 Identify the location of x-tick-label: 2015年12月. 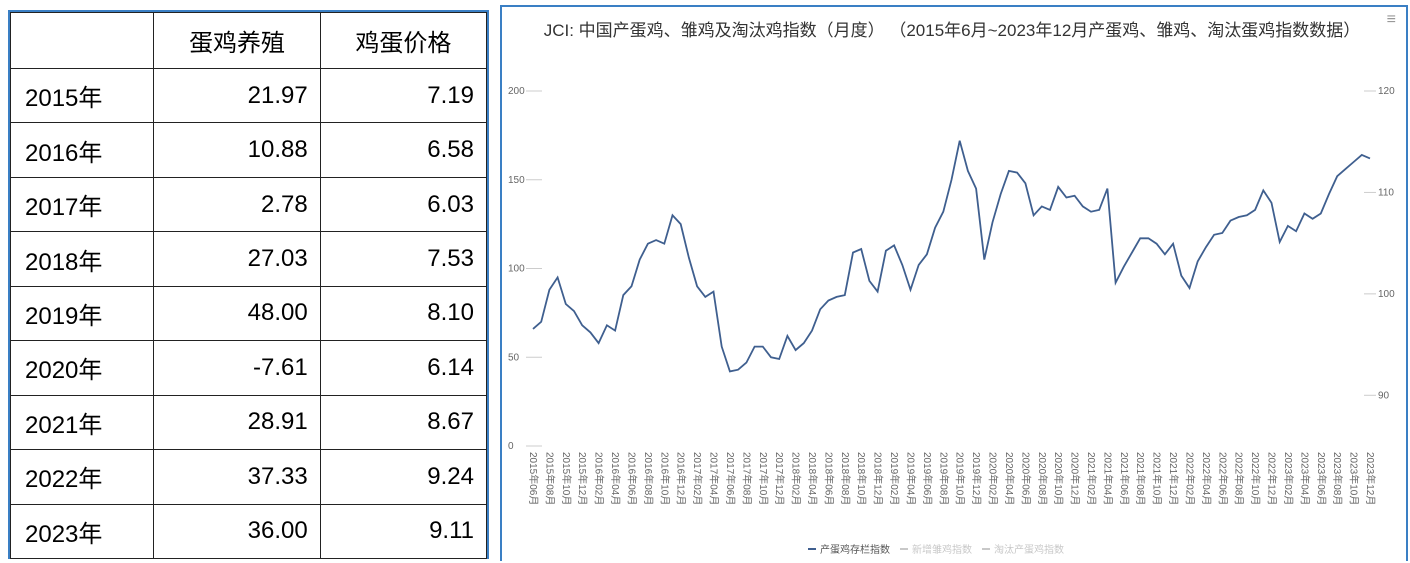
(582, 478).